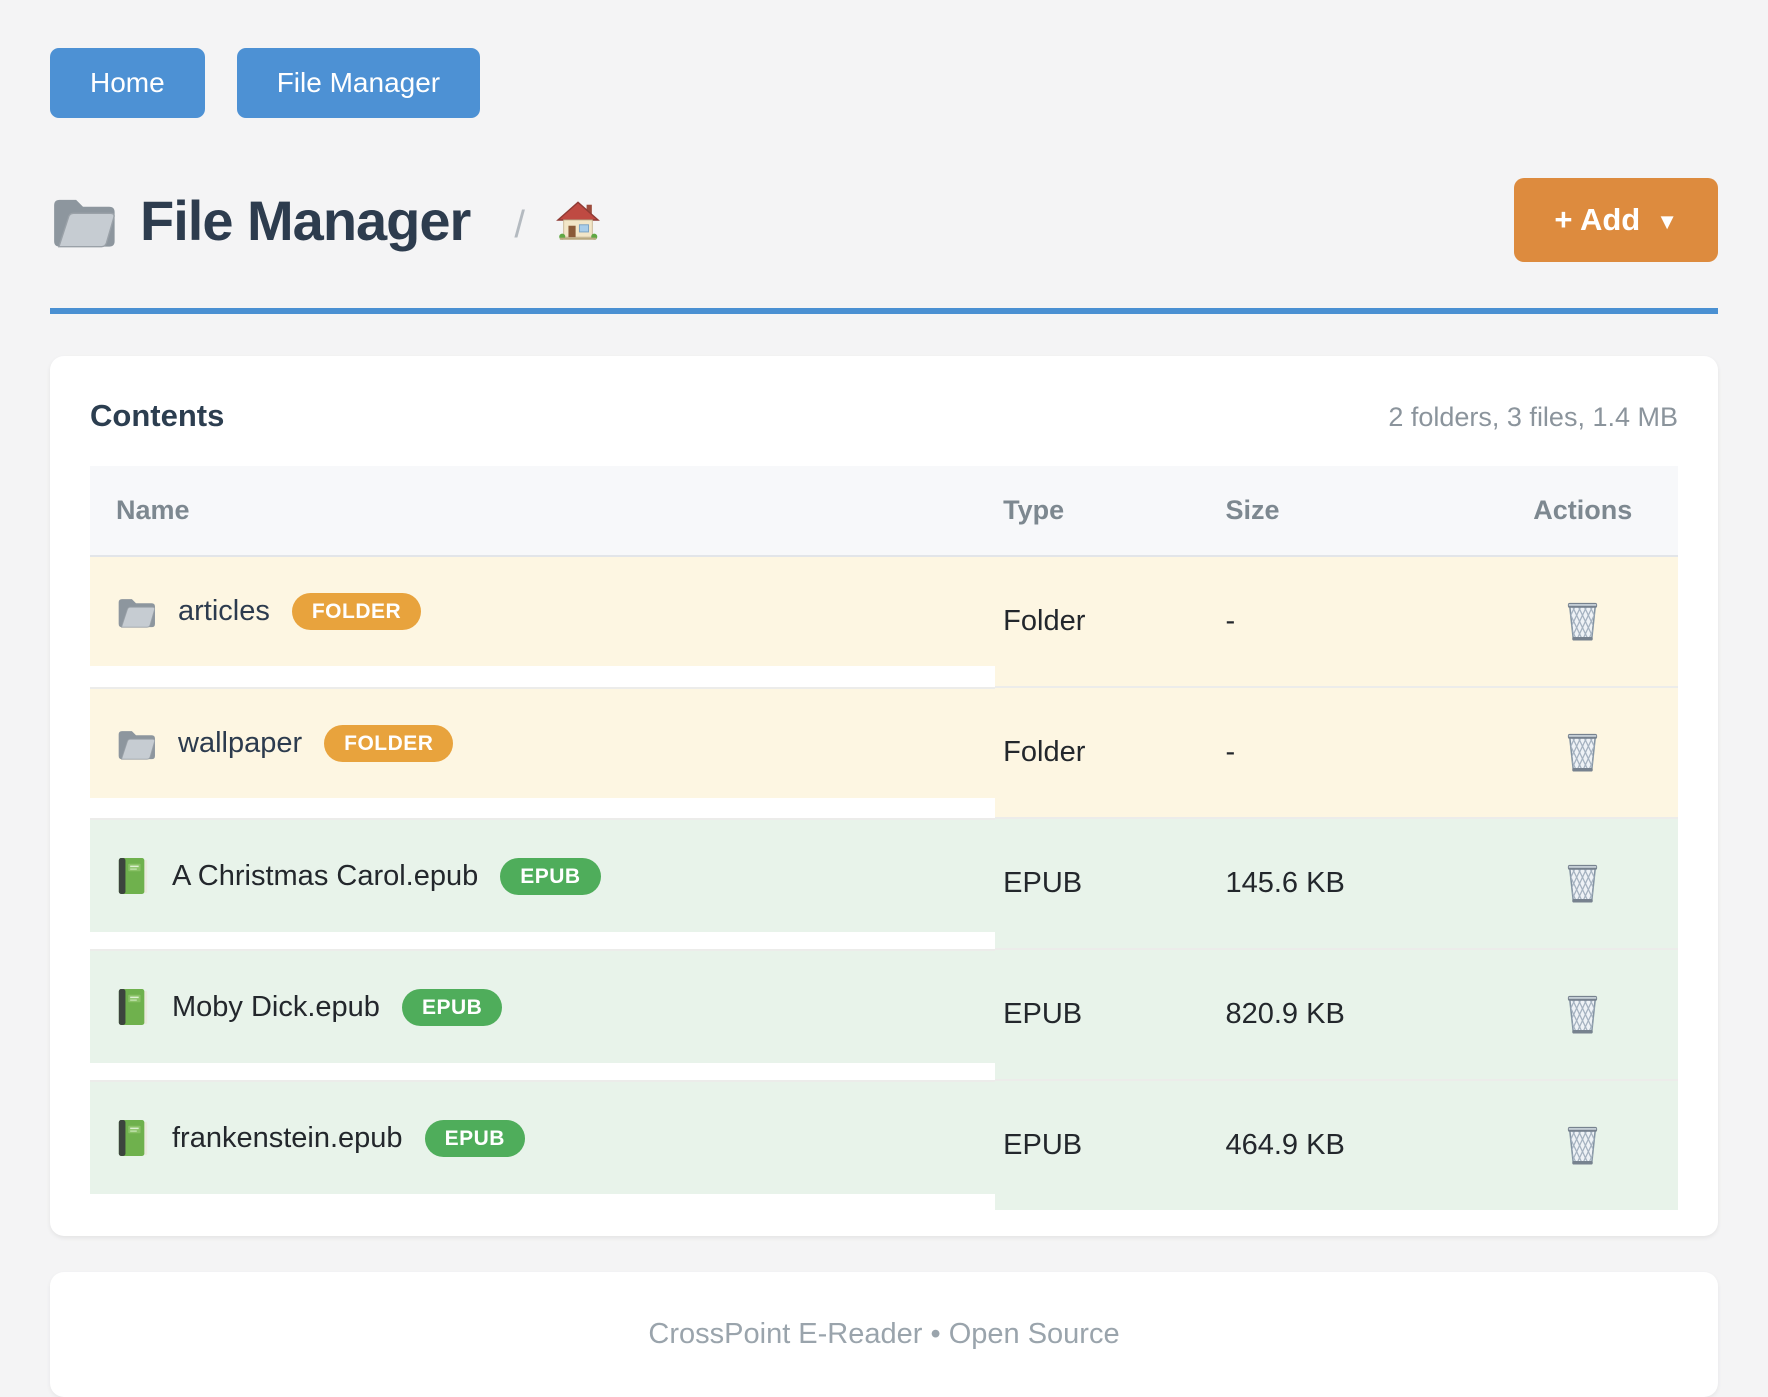  I want to click on add-button: + Add ▼, so click(1616, 220).